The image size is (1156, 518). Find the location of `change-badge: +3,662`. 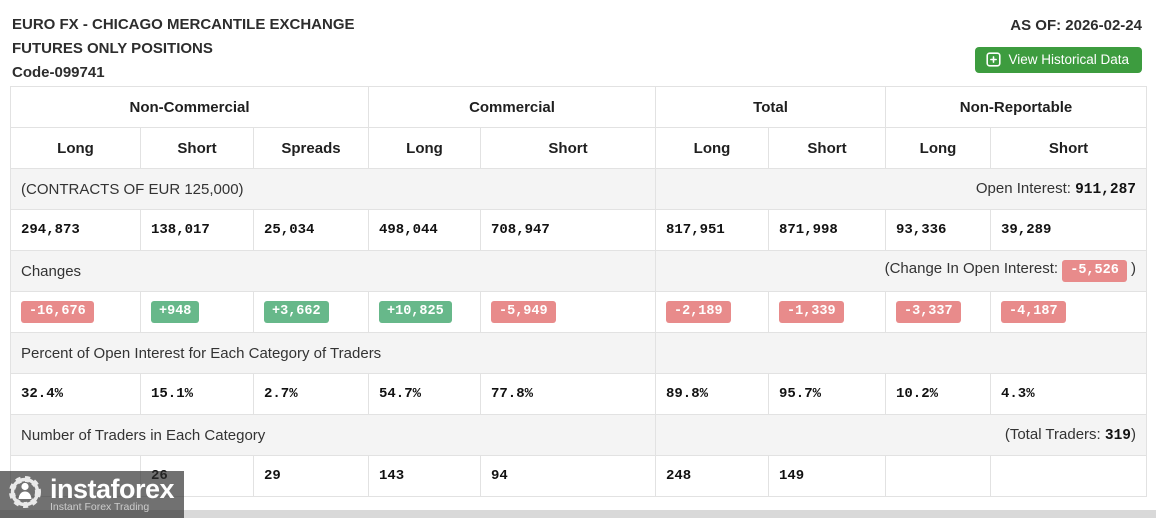

change-badge: +3,662 is located at coordinates (296, 312).